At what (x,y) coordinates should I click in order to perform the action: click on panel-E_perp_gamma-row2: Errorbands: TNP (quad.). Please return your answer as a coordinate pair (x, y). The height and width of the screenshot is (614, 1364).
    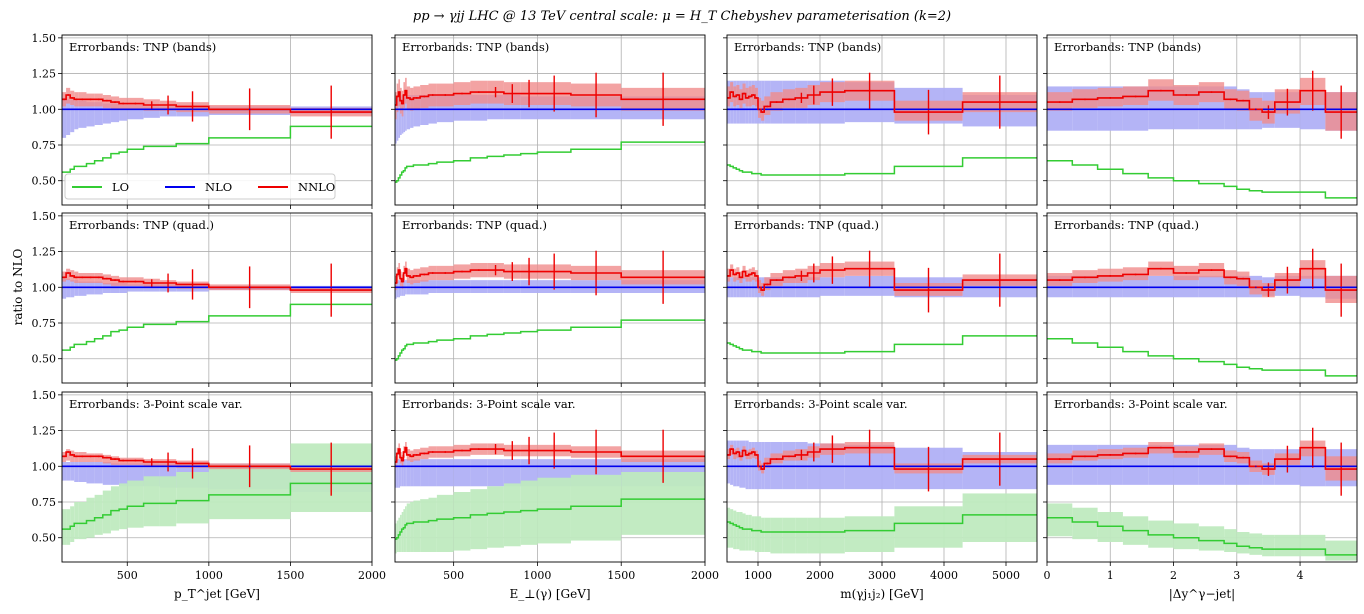
    Looking at the image, I should click on (548, 299).